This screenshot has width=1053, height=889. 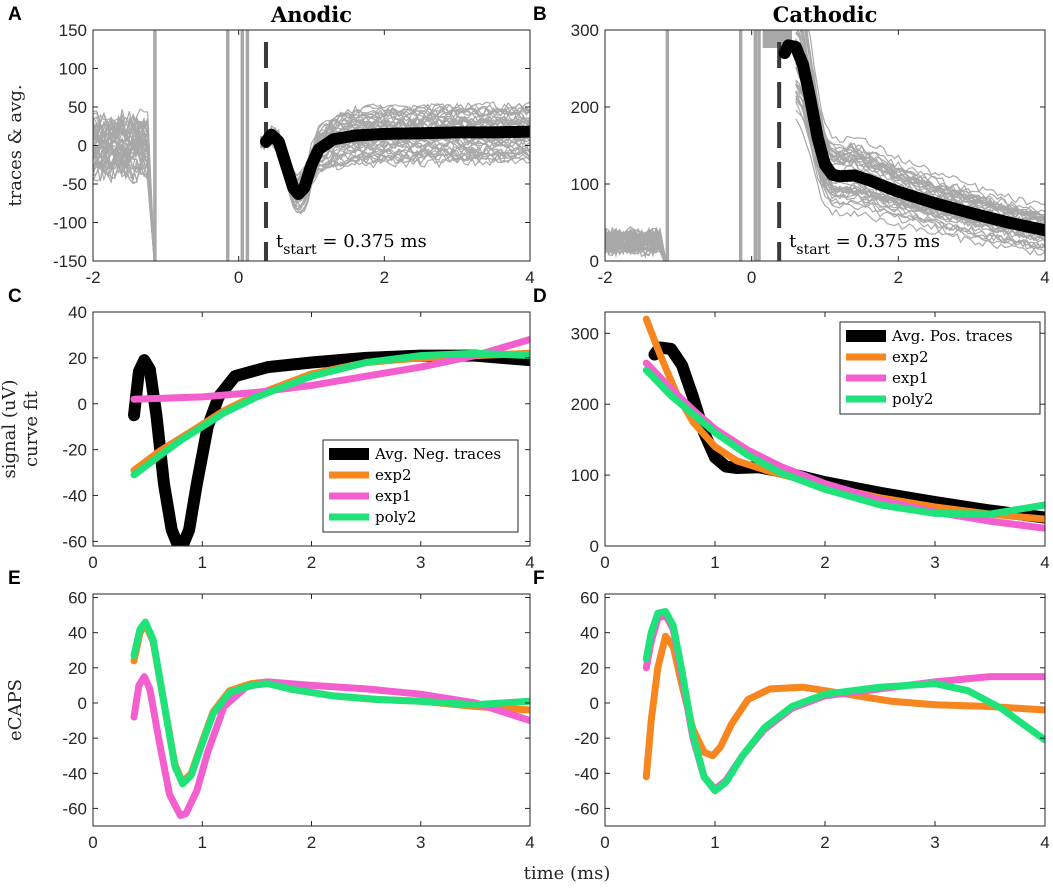 What do you see at coordinates (437, 454) in the screenshot?
I see `legend-entry: Avg. Neg. traces` at bounding box center [437, 454].